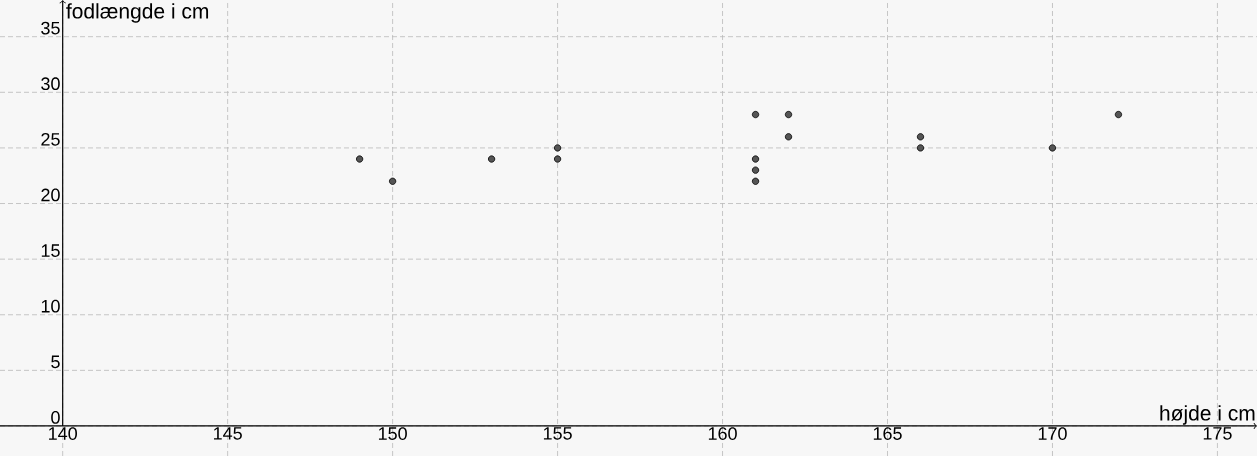  Describe the element at coordinates (1207, 415) in the screenshot. I see `x-axis-title: højde i cm` at that location.